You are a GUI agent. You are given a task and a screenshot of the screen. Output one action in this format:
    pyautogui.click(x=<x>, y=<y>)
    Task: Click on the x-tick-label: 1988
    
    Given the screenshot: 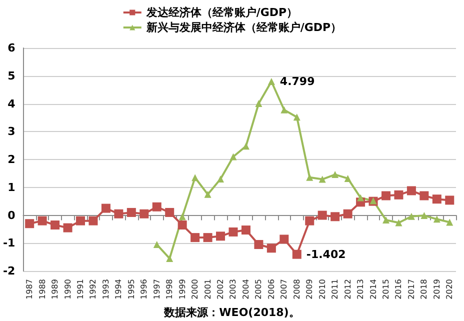 What is the action you would take?
    pyautogui.click(x=42, y=289)
    